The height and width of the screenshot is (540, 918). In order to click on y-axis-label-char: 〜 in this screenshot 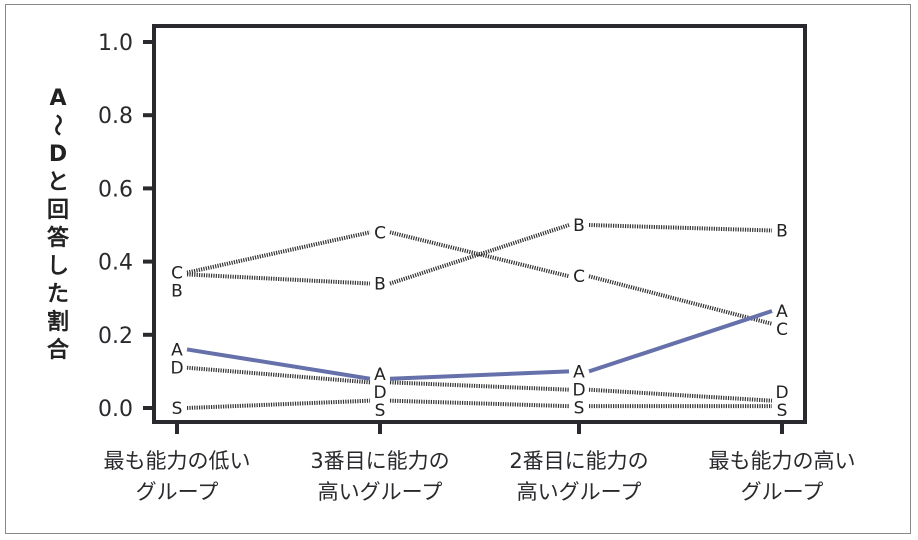, I will do `click(56, 125)`.